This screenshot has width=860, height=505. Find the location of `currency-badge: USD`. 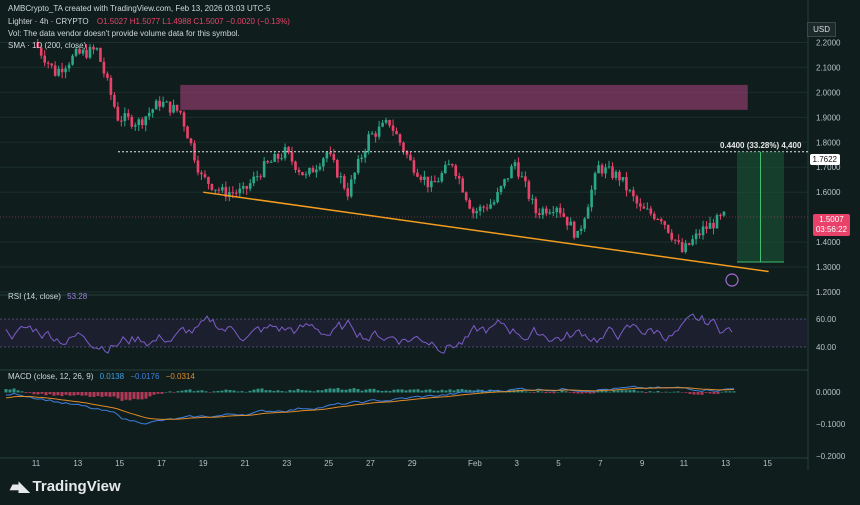

currency-badge: USD is located at coordinates (821, 29).